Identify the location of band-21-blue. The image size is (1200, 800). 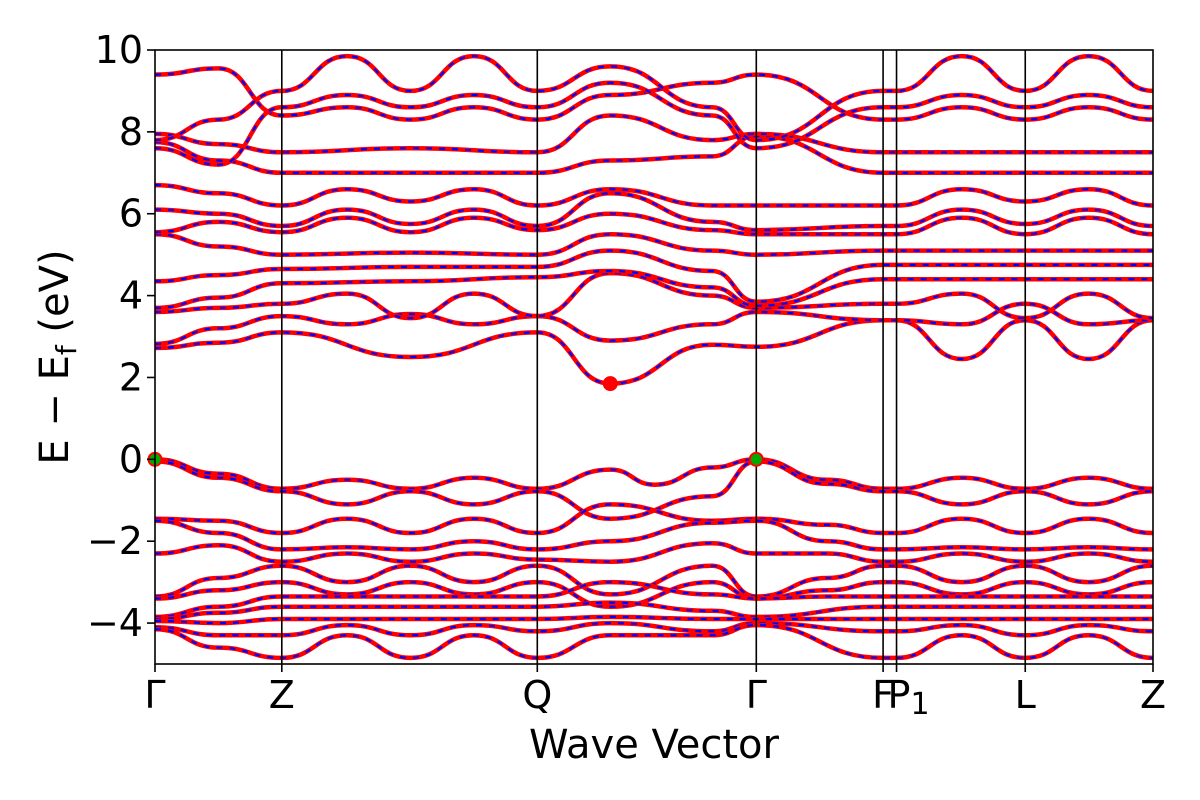
(654, 599).